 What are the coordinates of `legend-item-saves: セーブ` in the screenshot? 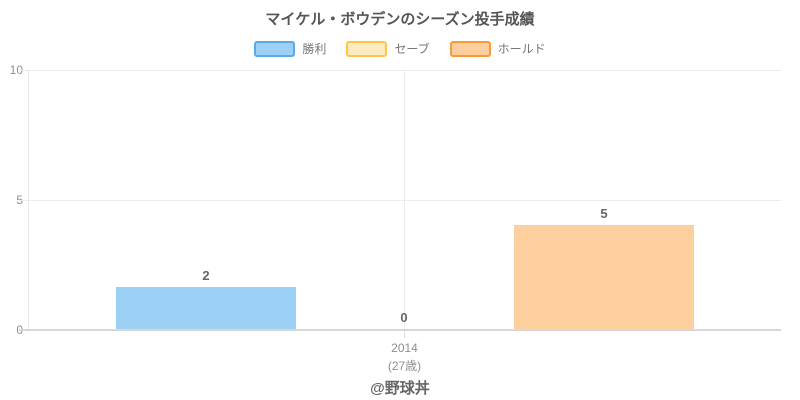 It's located at (388, 48).